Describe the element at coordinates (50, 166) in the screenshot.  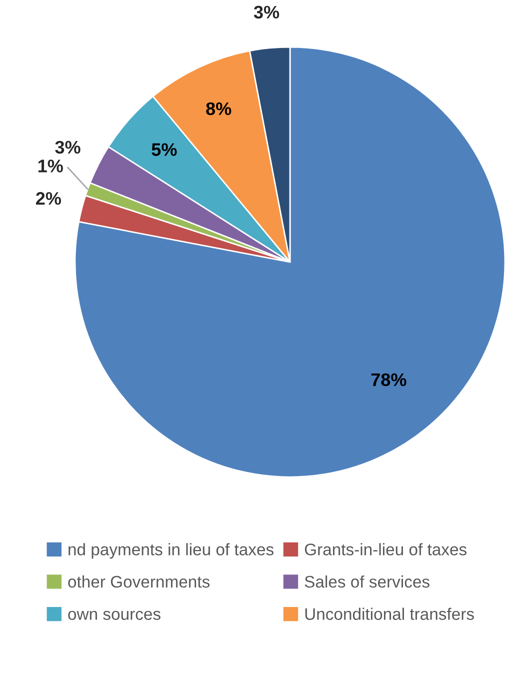
I see `data-label: 1%` at that location.